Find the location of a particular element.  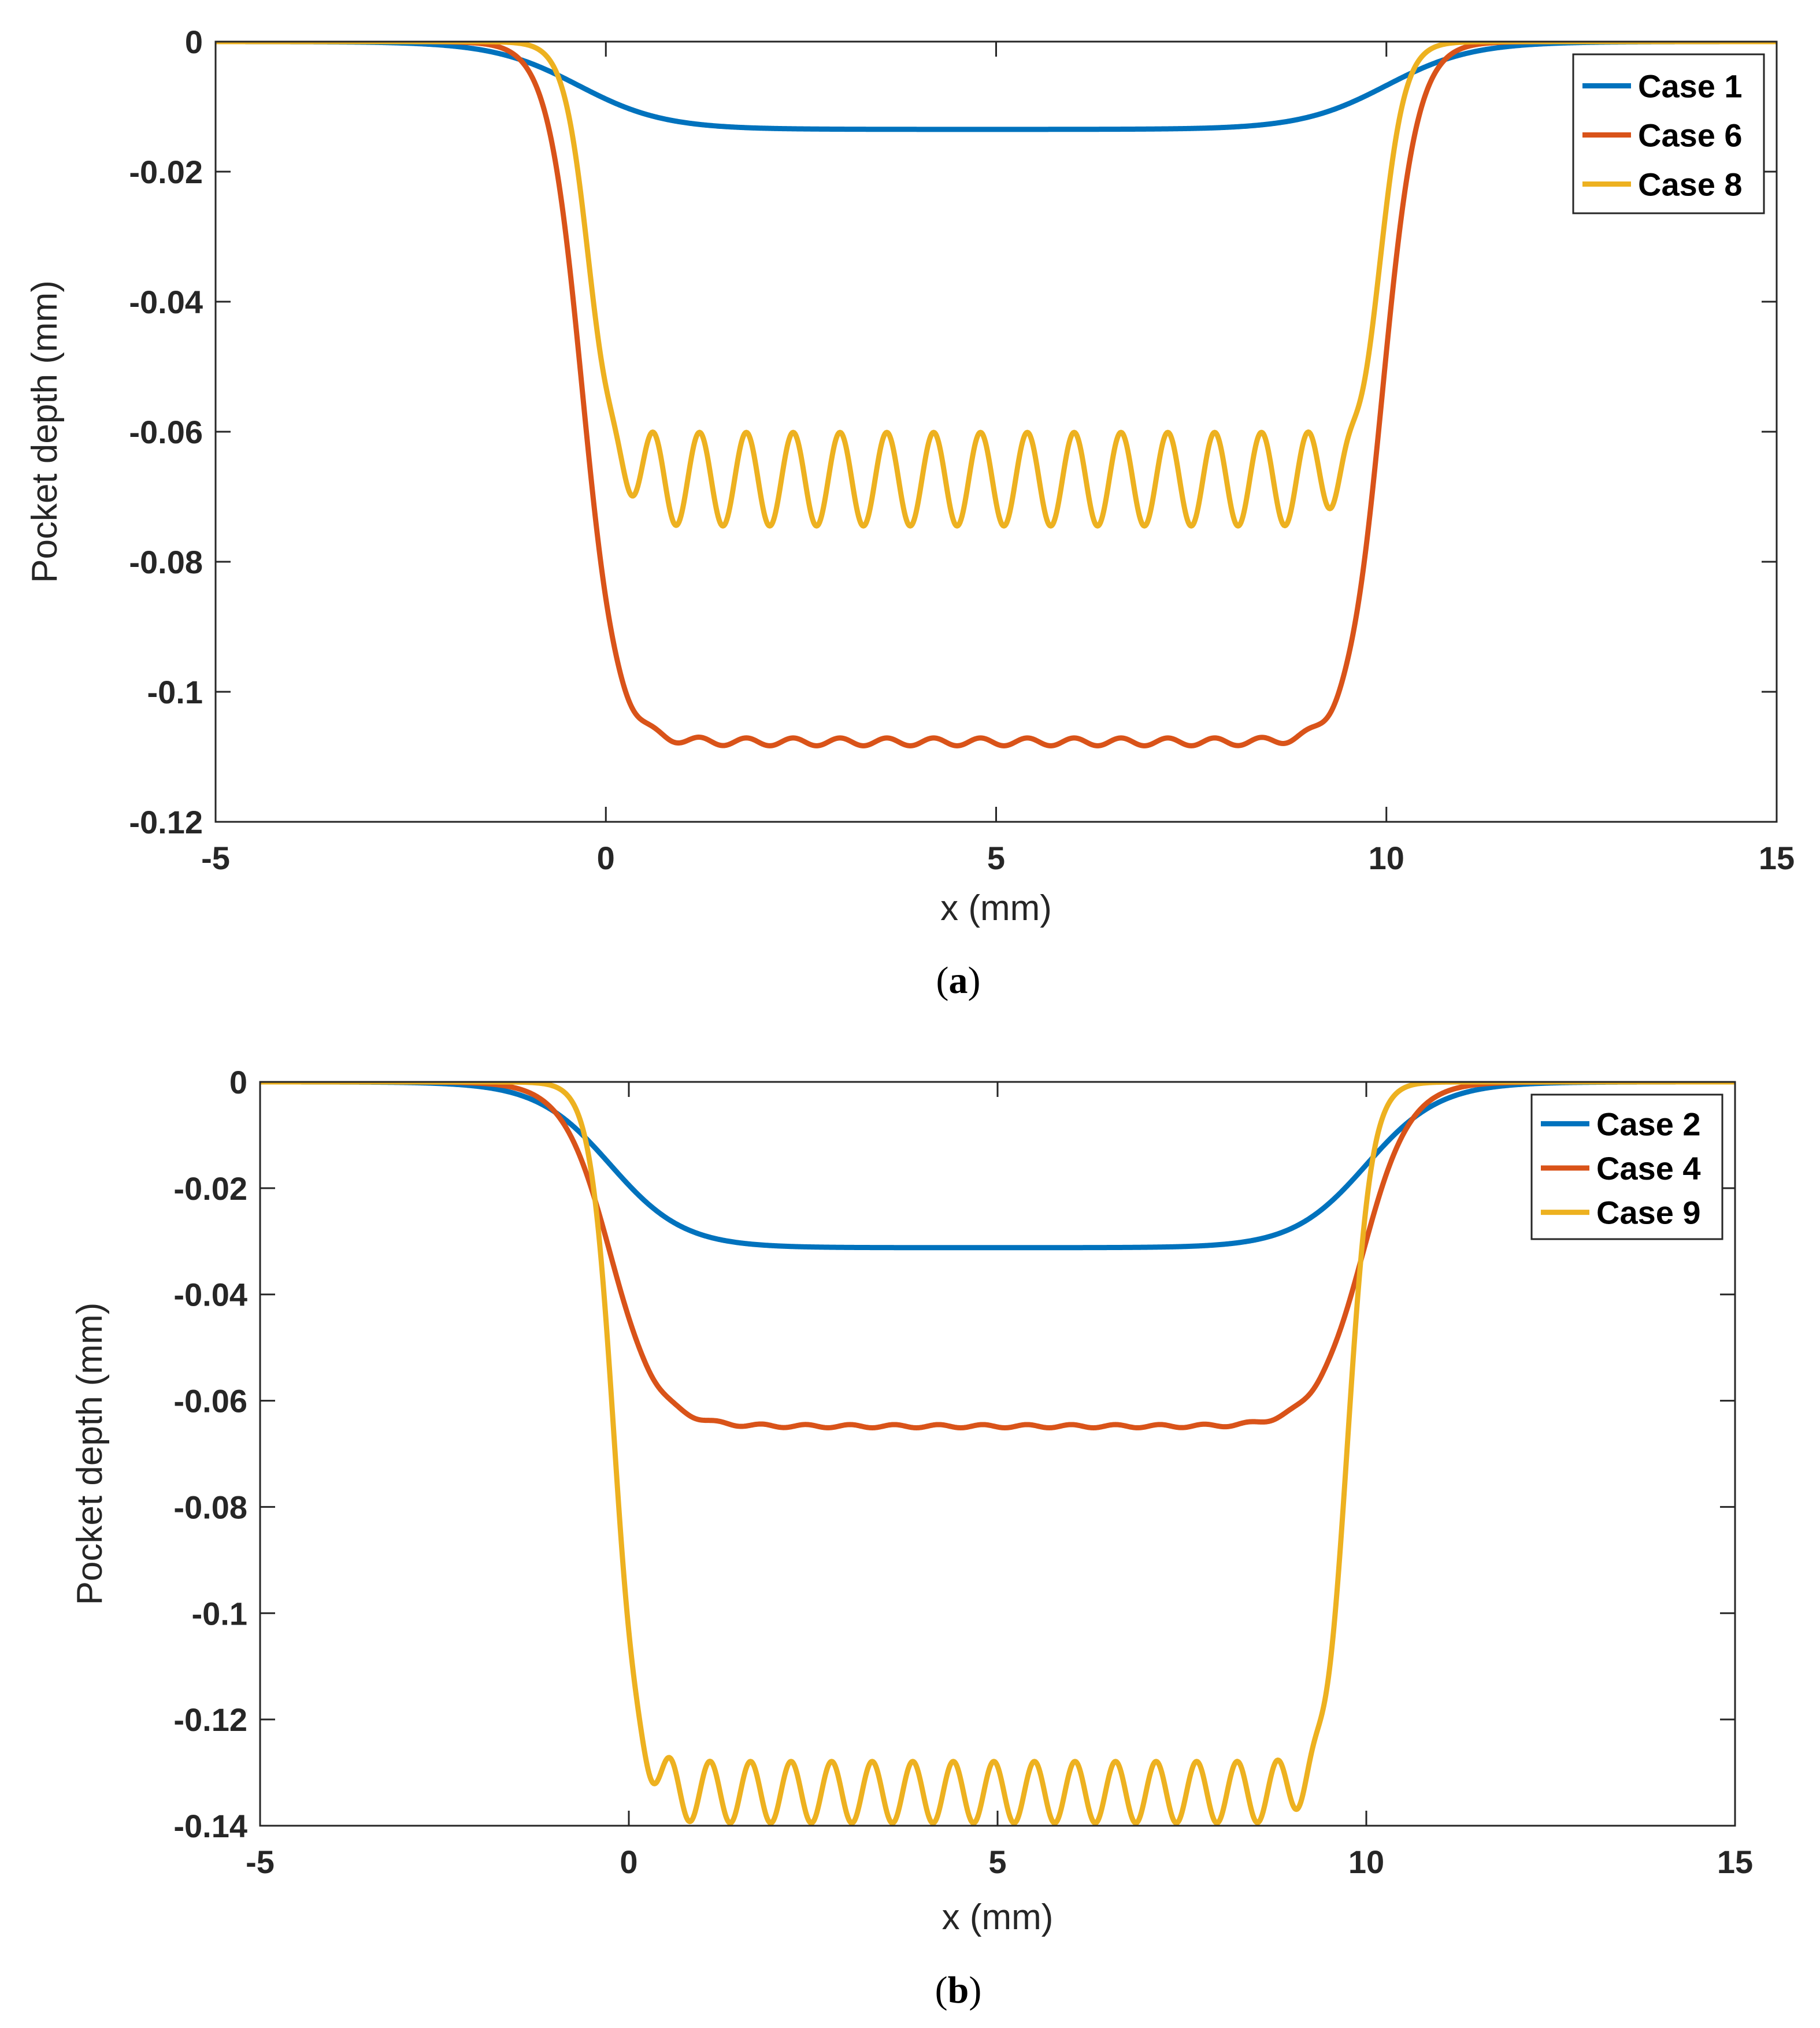

legend-label: Case 1 is located at coordinates (1690, 86).